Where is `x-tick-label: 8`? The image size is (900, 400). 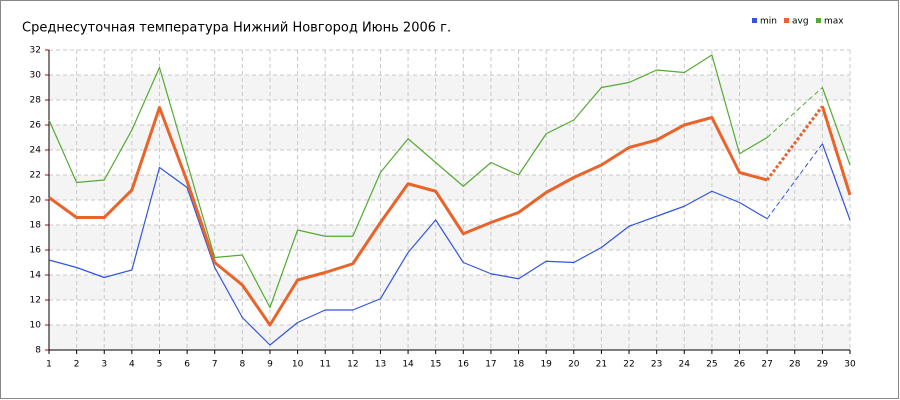
x-tick-label: 8 is located at coordinates (242, 365).